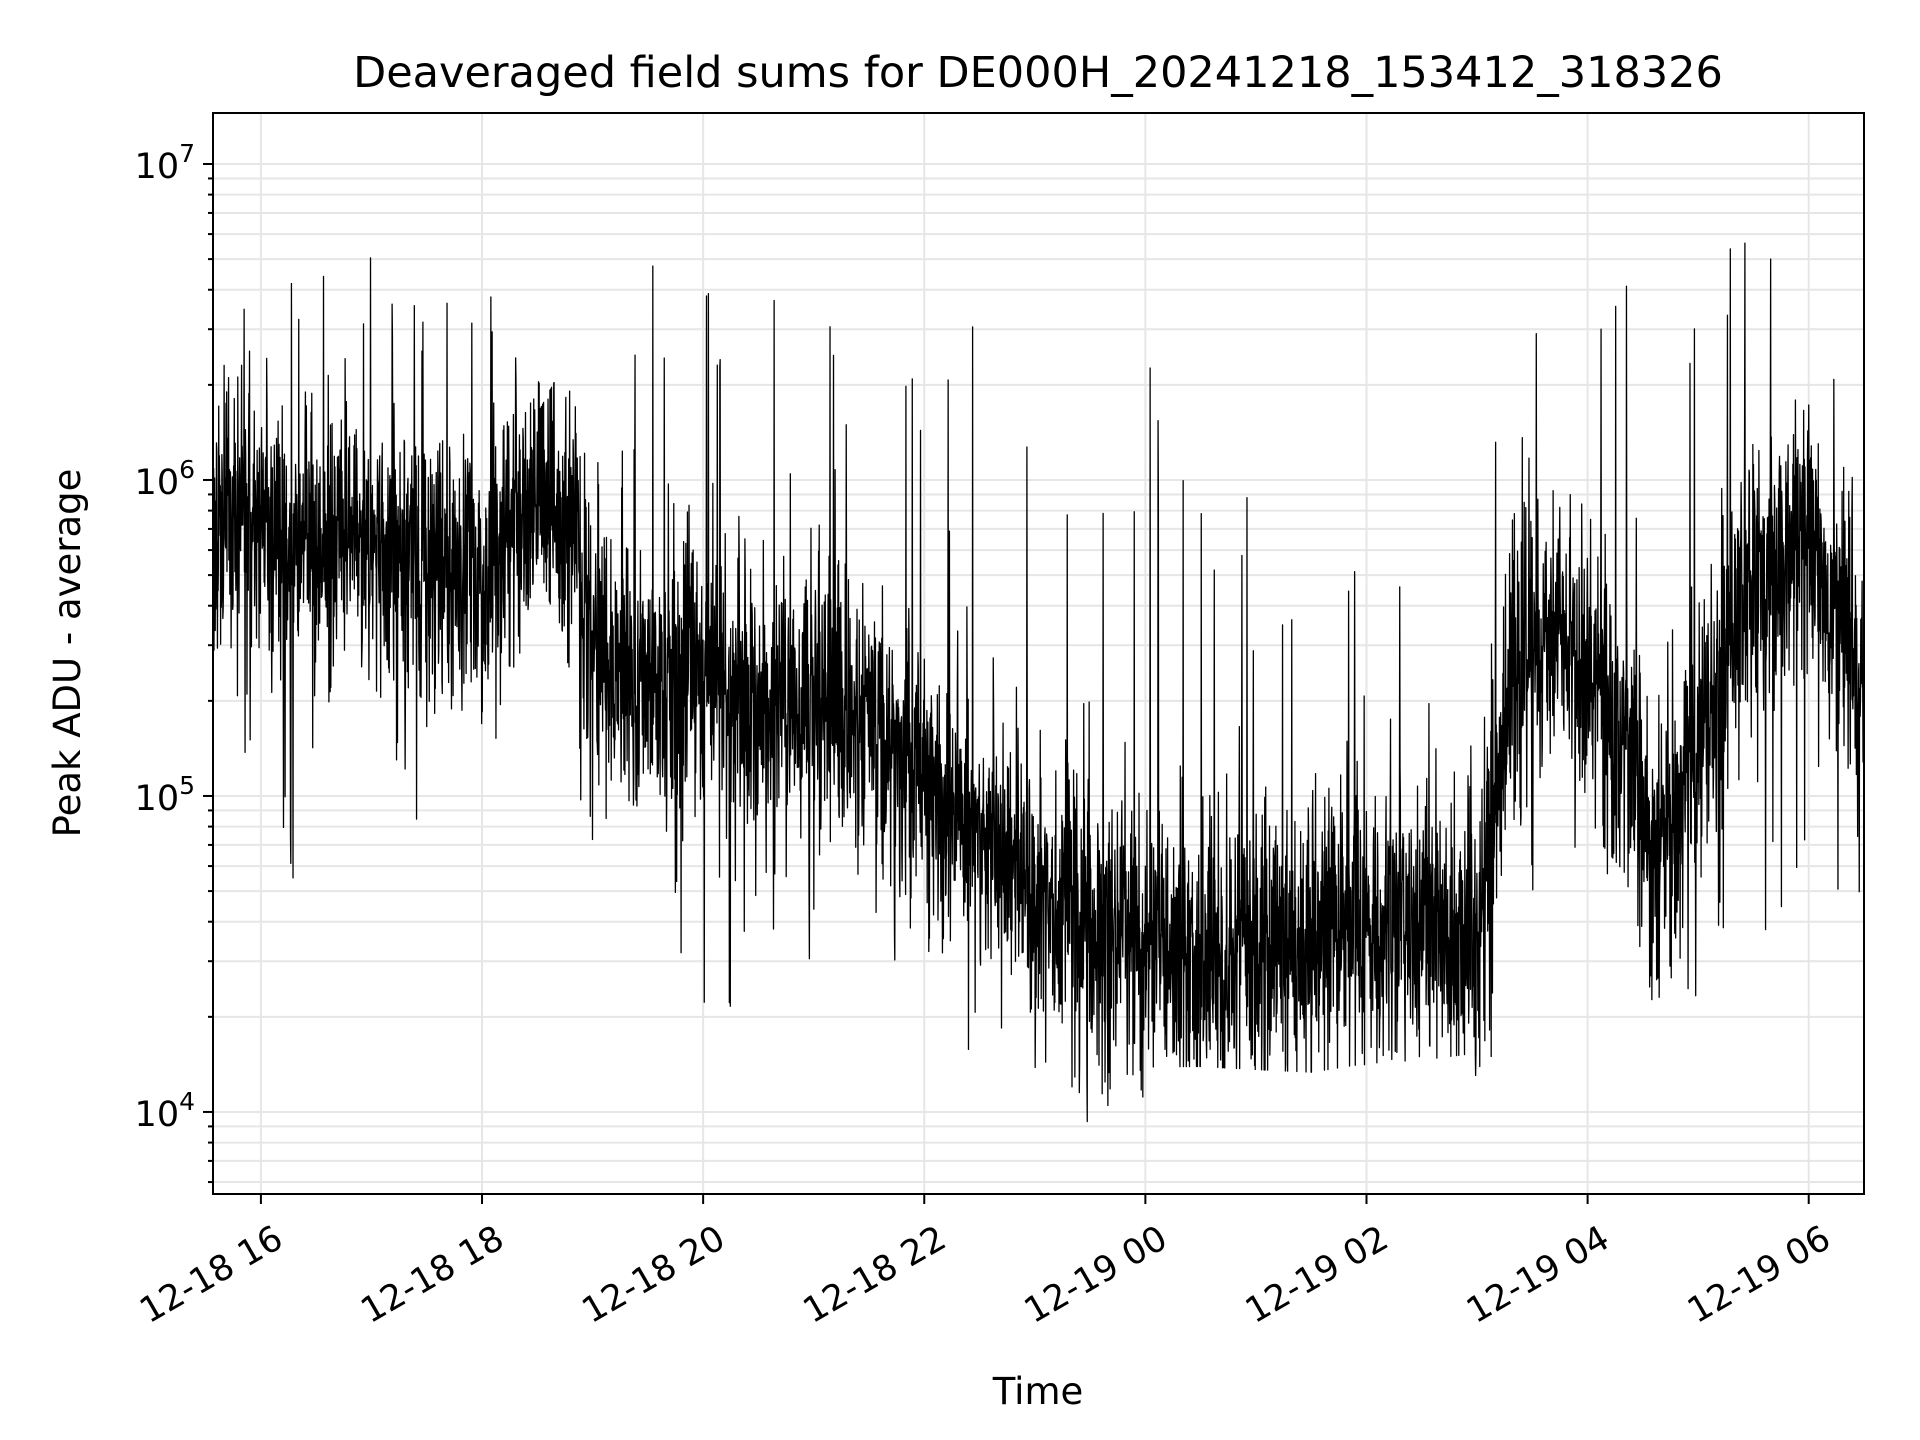 This screenshot has height=1440, width=1920. Describe the element at coordinates (165, 795) in the screenshot. I see `y-tick-label: 10⁵` at that location.